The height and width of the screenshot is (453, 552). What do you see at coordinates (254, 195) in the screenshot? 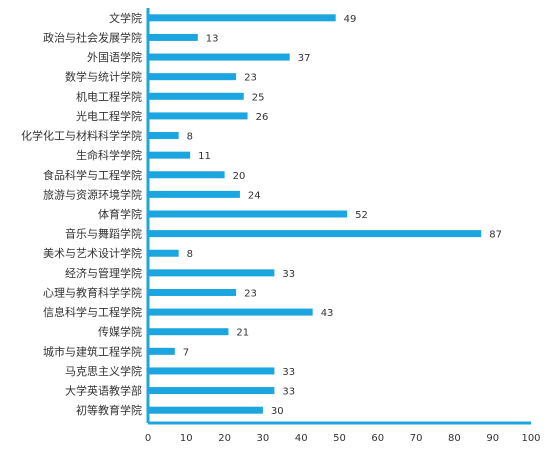
I see `data-label: 24` at bounding box center [254, 195].